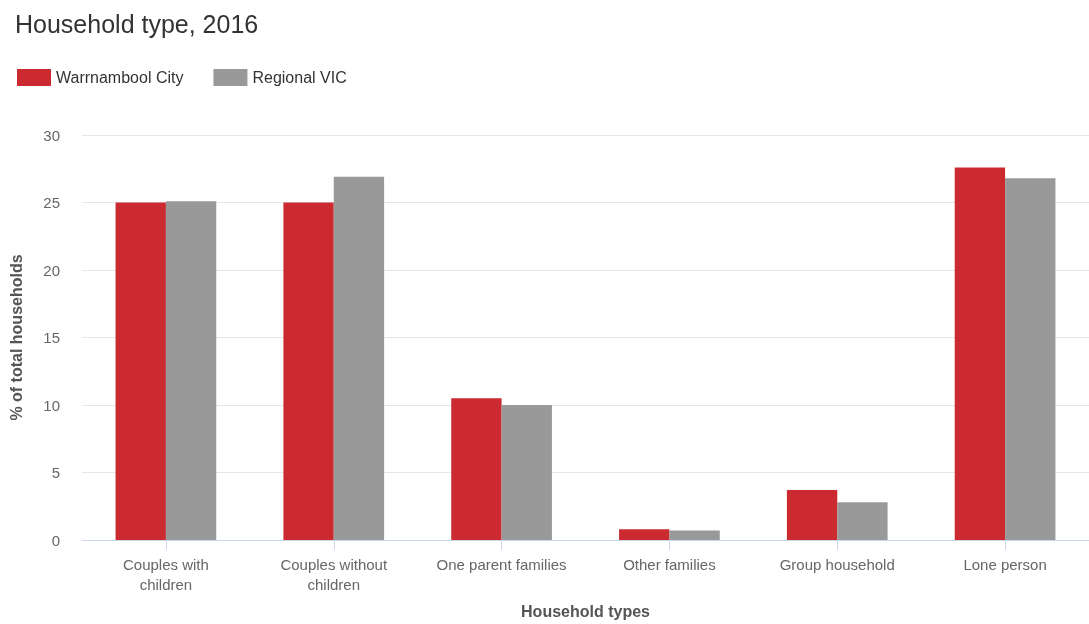 Image resolution: width=1089 pixels, height=624 pixels. What do you see at coordinates (55, 472) in the screenshot?
I see `y-tick-label: 5` at bounding box center [55, 472].